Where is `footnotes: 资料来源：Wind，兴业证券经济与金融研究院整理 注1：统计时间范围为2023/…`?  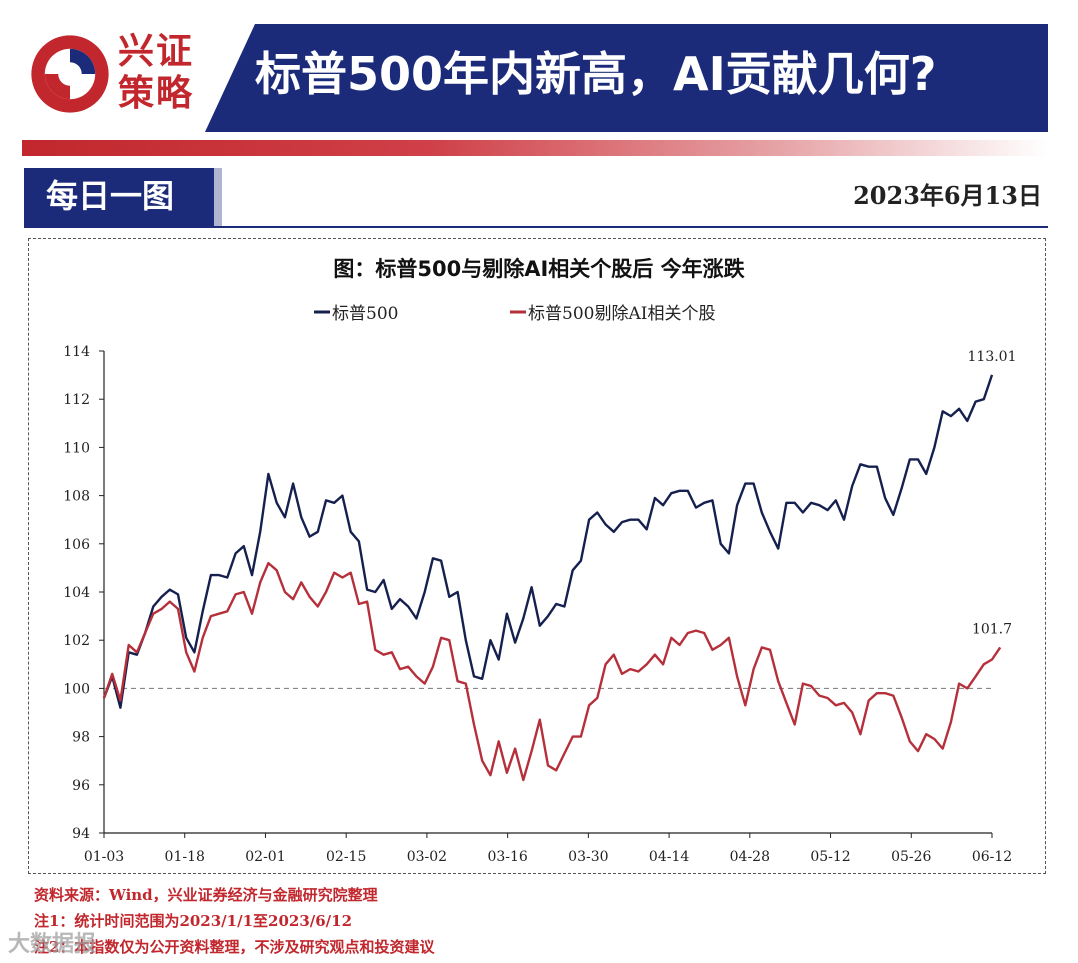 footnotes: 资料来源：Wind，兴业证券经济与金融研究院整理 注1：统计时间范围为2023/… is located at coordinates (484, 921).